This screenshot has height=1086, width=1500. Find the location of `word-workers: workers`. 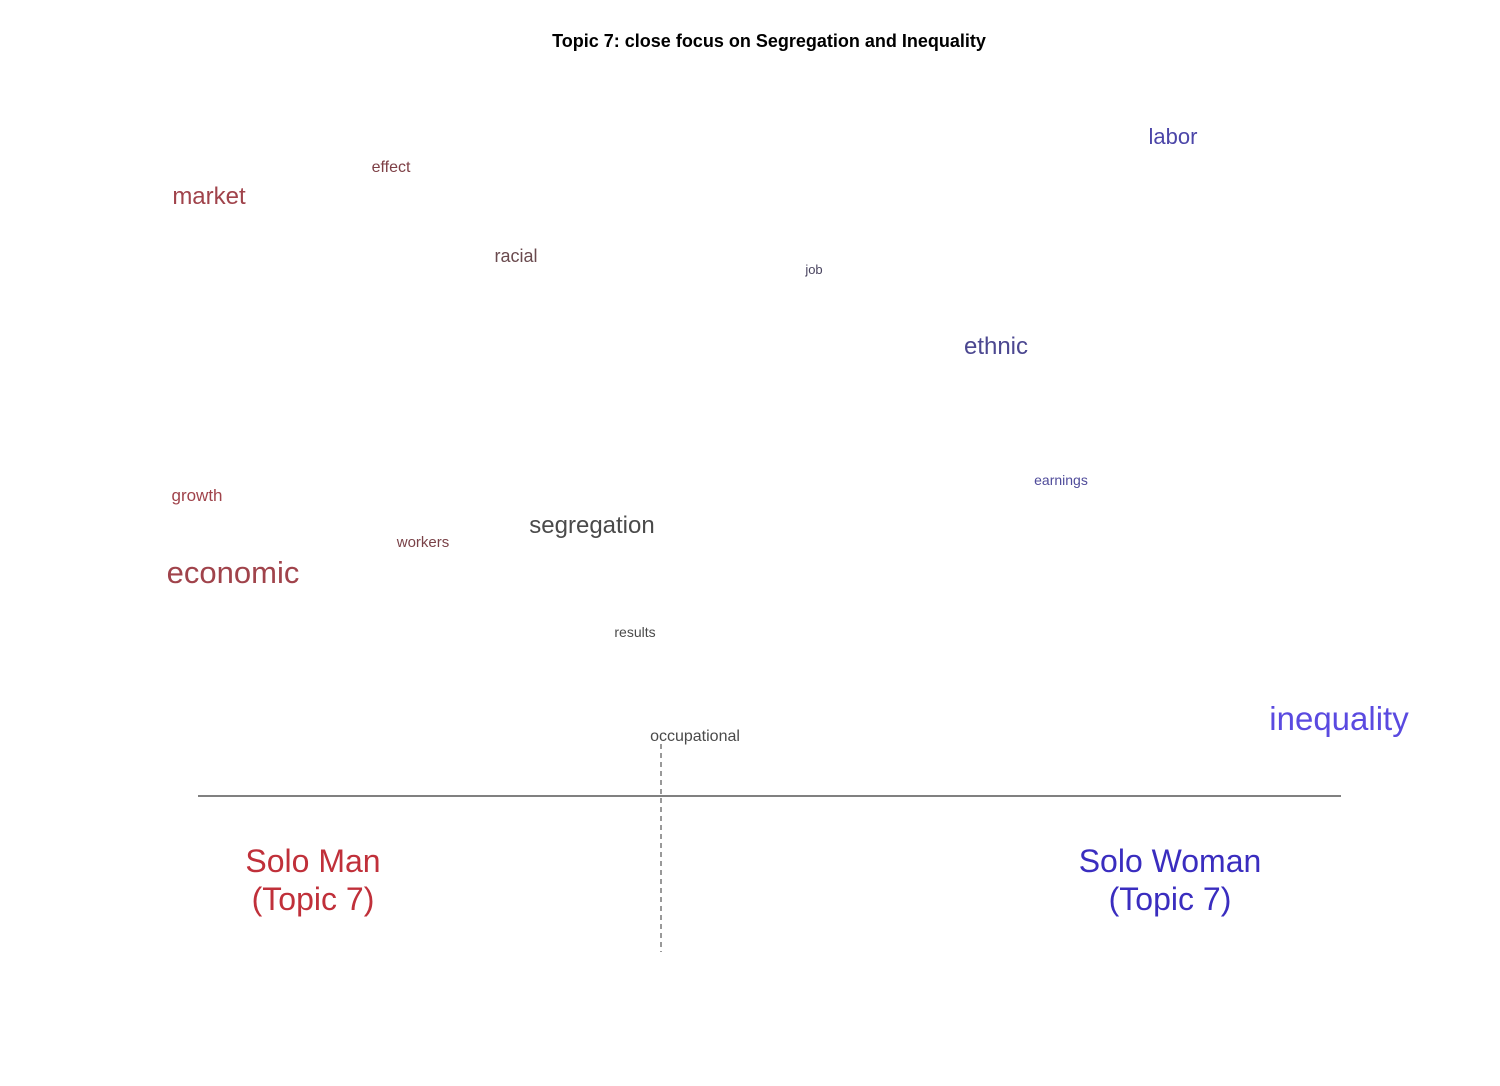

word-workers: workers is located at coordinates (423, 542).